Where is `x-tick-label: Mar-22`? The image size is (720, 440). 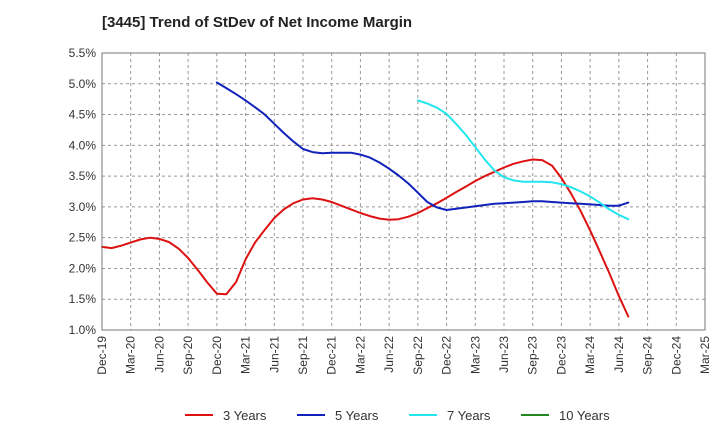 x-tick-label: Mar-22 is located at coordinates (360, 355).